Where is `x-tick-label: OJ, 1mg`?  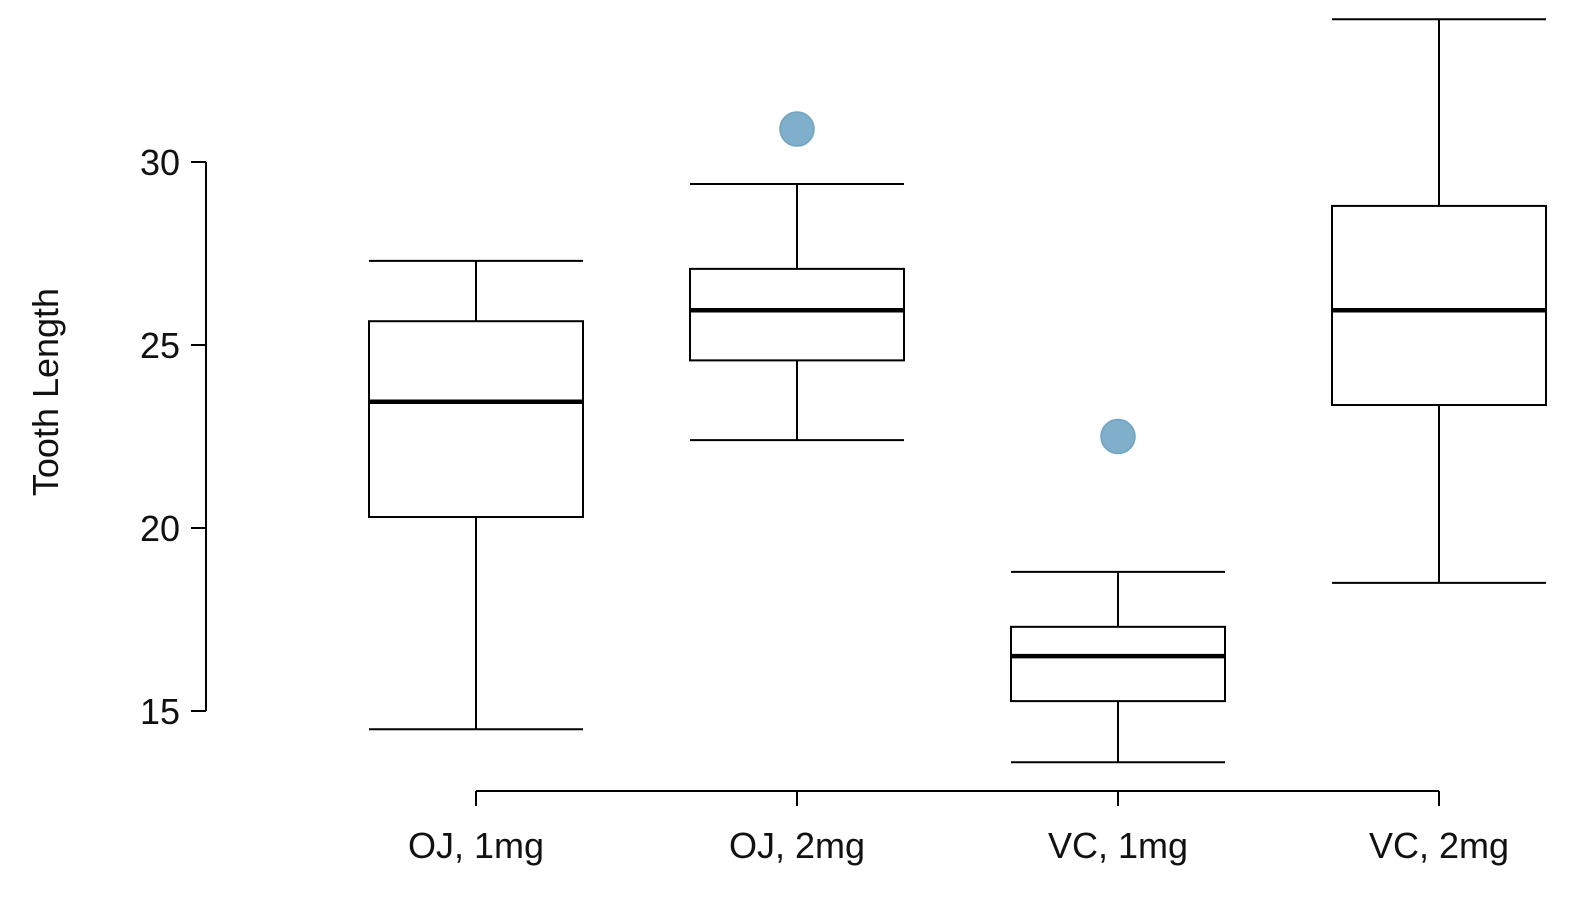
x-tick-label: OJ, 1mg is located at coordinates (476, 845).